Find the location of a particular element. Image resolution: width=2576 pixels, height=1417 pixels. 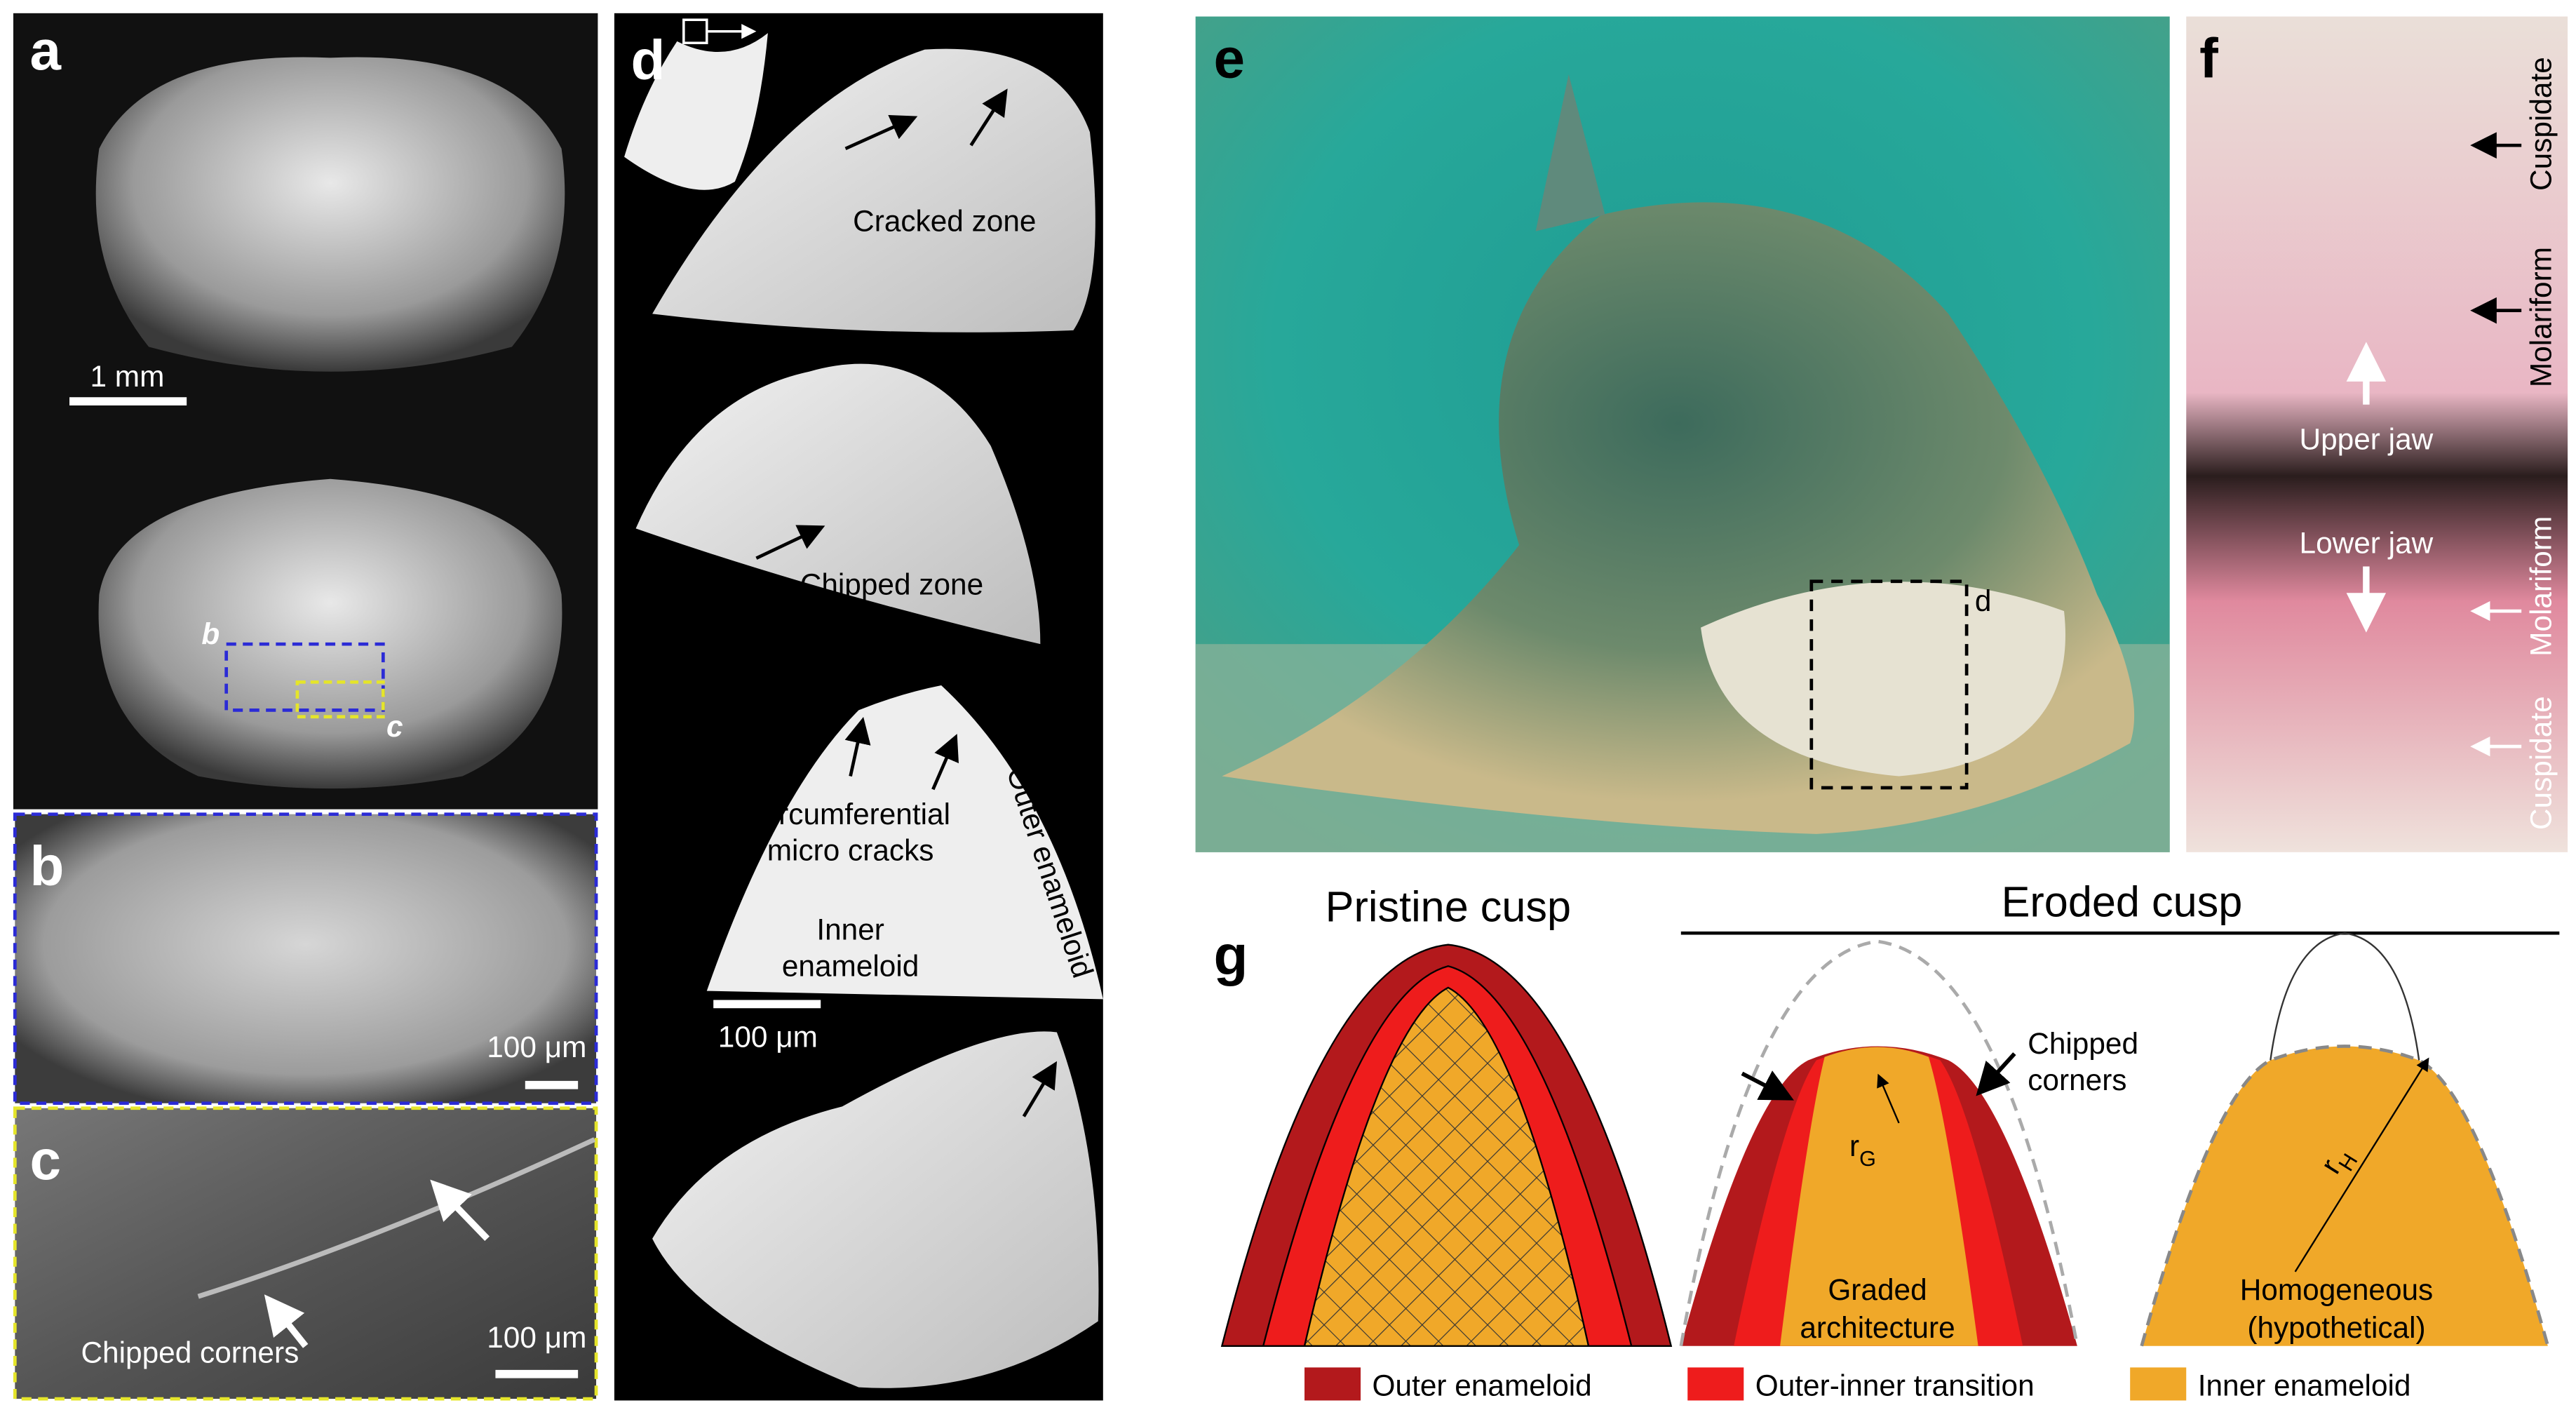

annotation: Homogeneous is located at coordinates (2337, 1289).